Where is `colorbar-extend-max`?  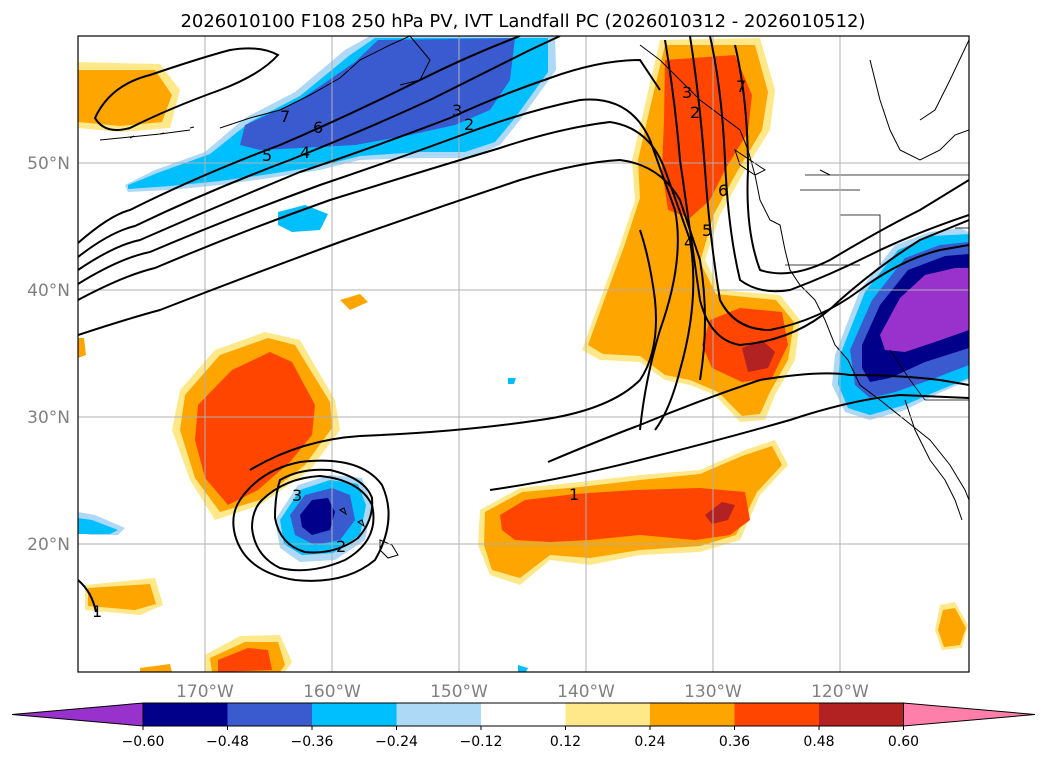 colorbar-extend-max is located at coordinates (969, 714).